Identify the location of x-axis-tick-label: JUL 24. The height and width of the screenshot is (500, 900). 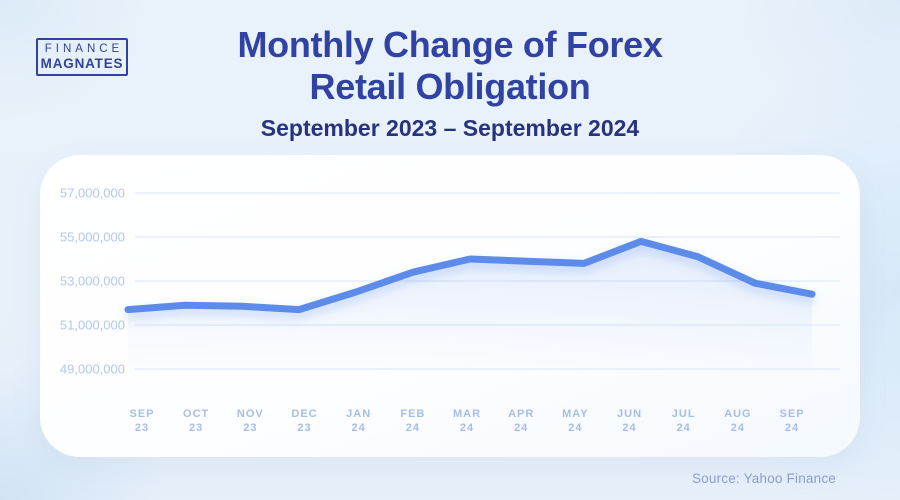
(684, 421).